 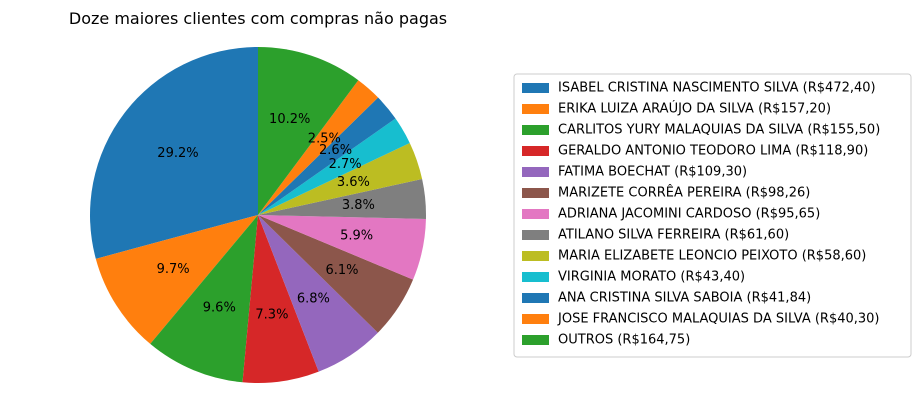 What do you see at coordinates (341, 270) in the screenshot?
I see `slice-percent-label: 6.1%` at bounding box center [341, 270].